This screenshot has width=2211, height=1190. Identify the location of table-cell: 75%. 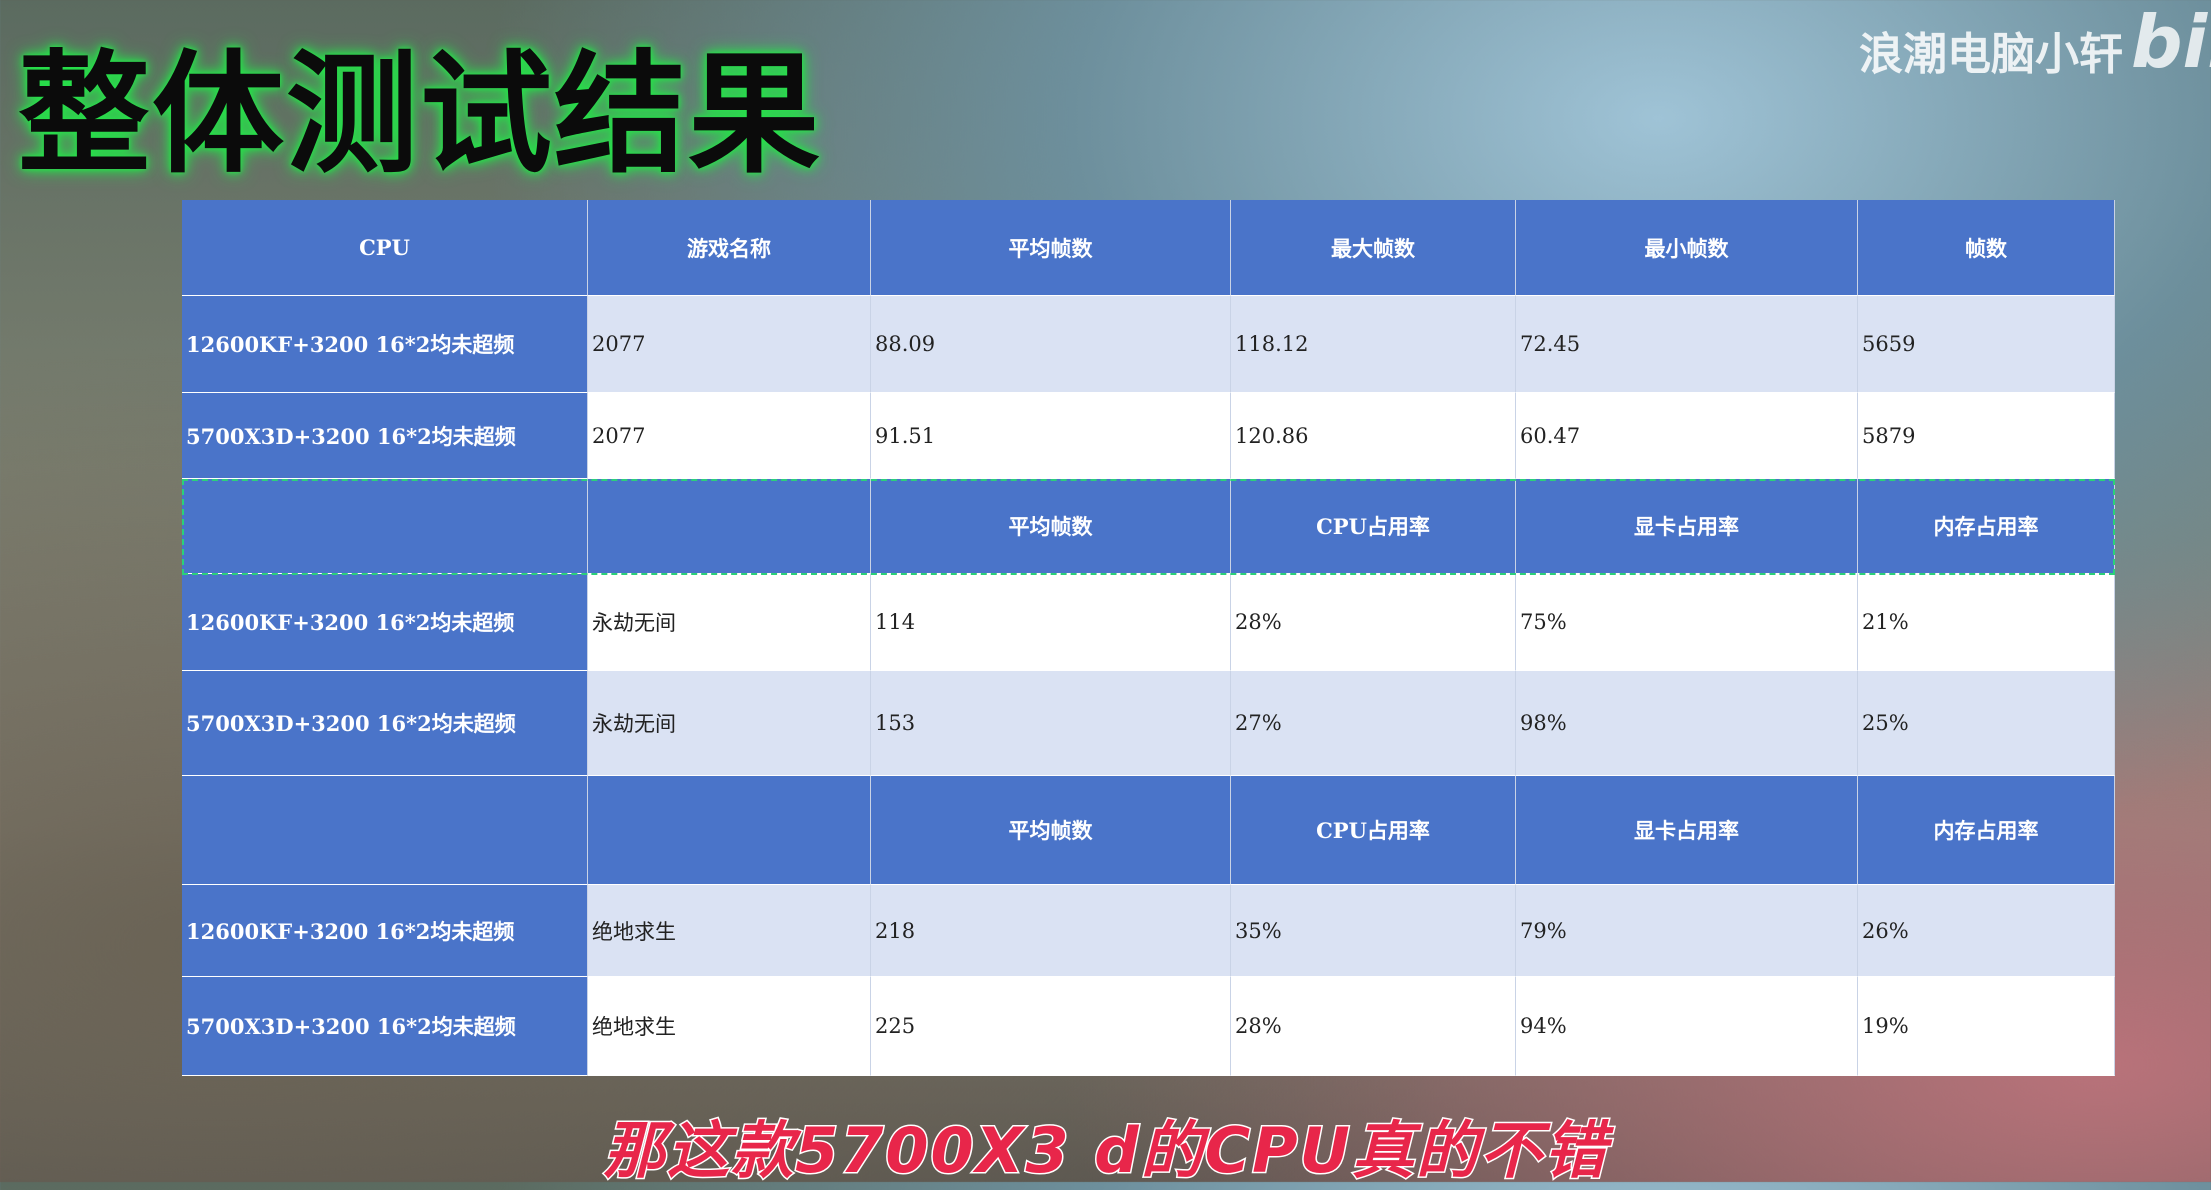
(1687, 622).